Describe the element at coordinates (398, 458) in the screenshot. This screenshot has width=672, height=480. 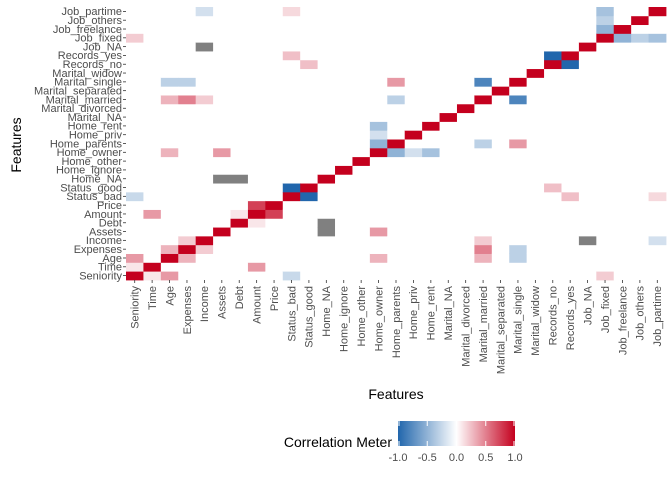
I see `legend-tick-label: -1.0` at that location.